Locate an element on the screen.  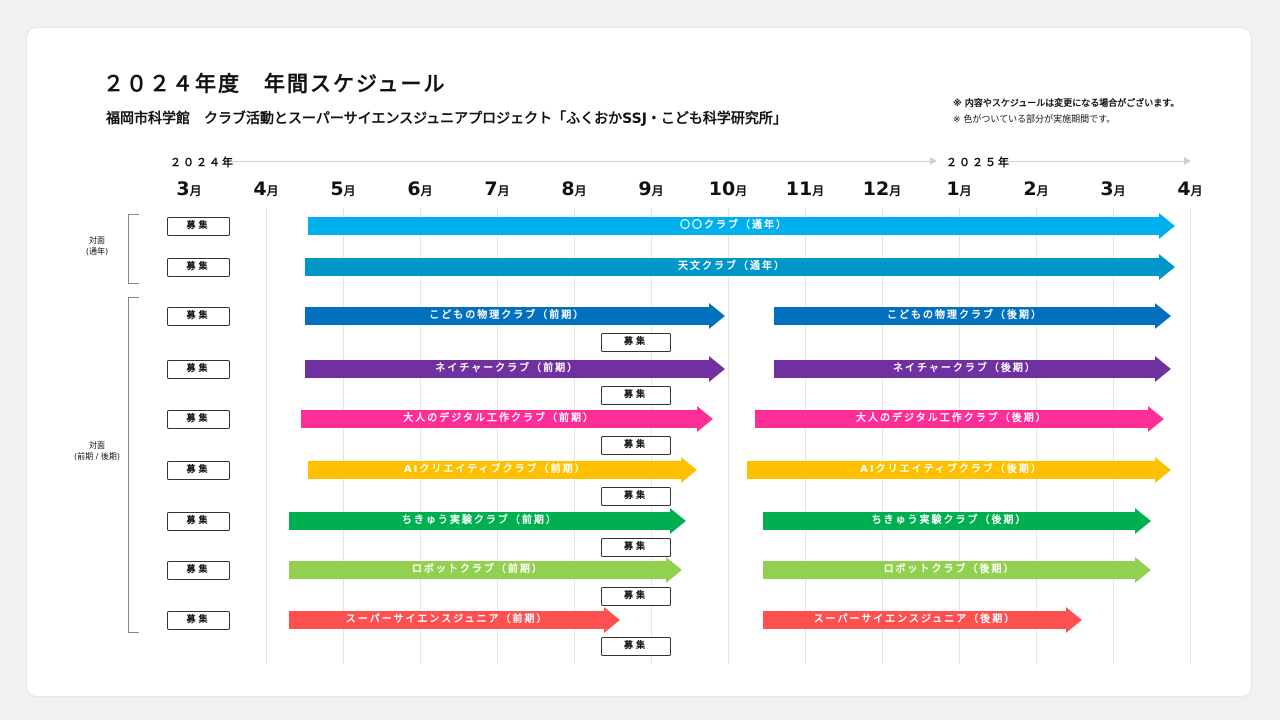
earth-experiment-club-recruit-badge: 募集 is located at coordinates (198, 521).